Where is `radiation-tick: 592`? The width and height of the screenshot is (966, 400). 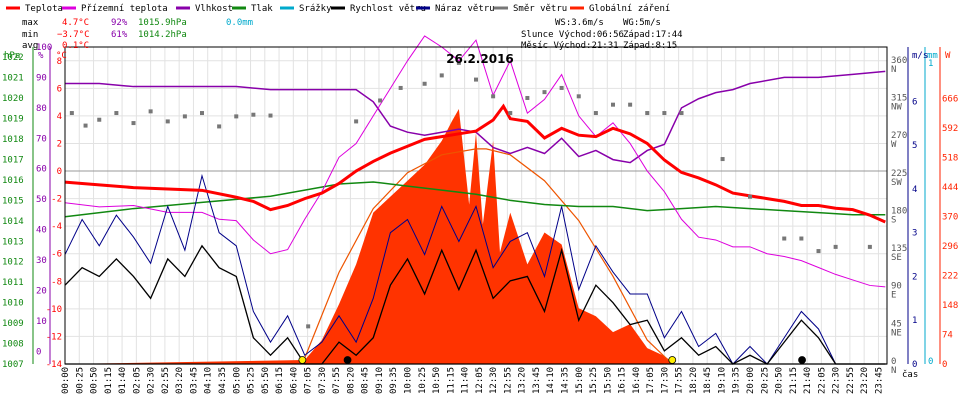
radiation-tick: 592 is located at coordinates (950, 129).